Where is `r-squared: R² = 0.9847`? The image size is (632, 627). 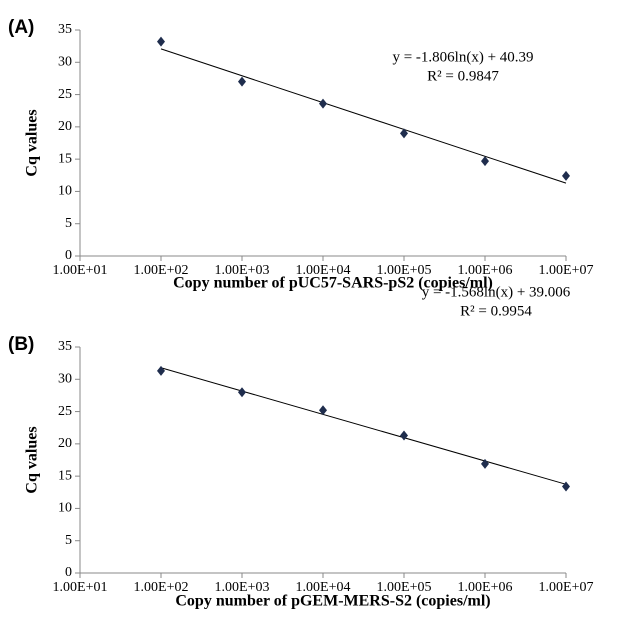
r-squared: R² = 0.9847 is located at coordinates (463, 76).